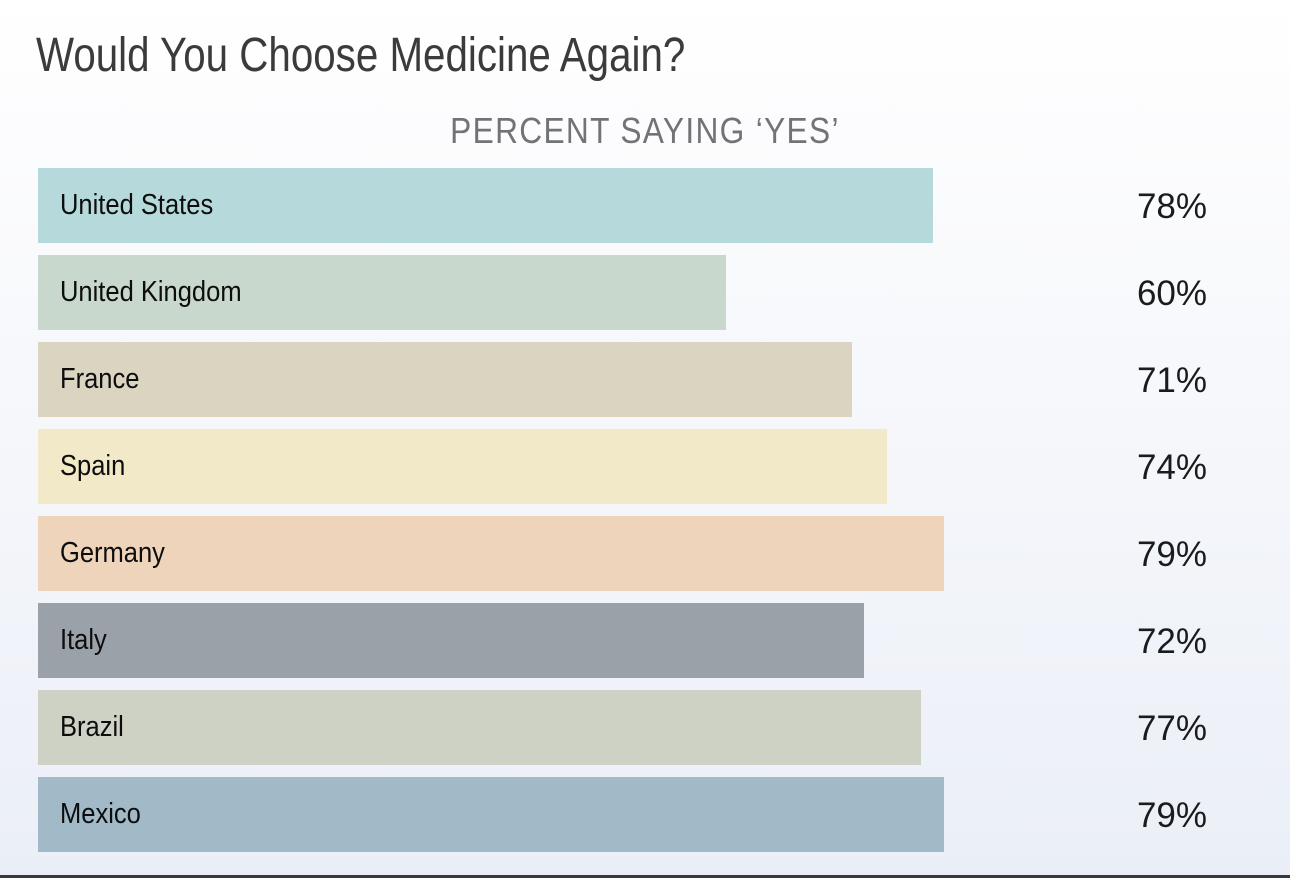  What do you see at coordinates (151, 292) in the screenshot?
I see `bar-category-label: United Kingdom` at bounding box center [151, 292].